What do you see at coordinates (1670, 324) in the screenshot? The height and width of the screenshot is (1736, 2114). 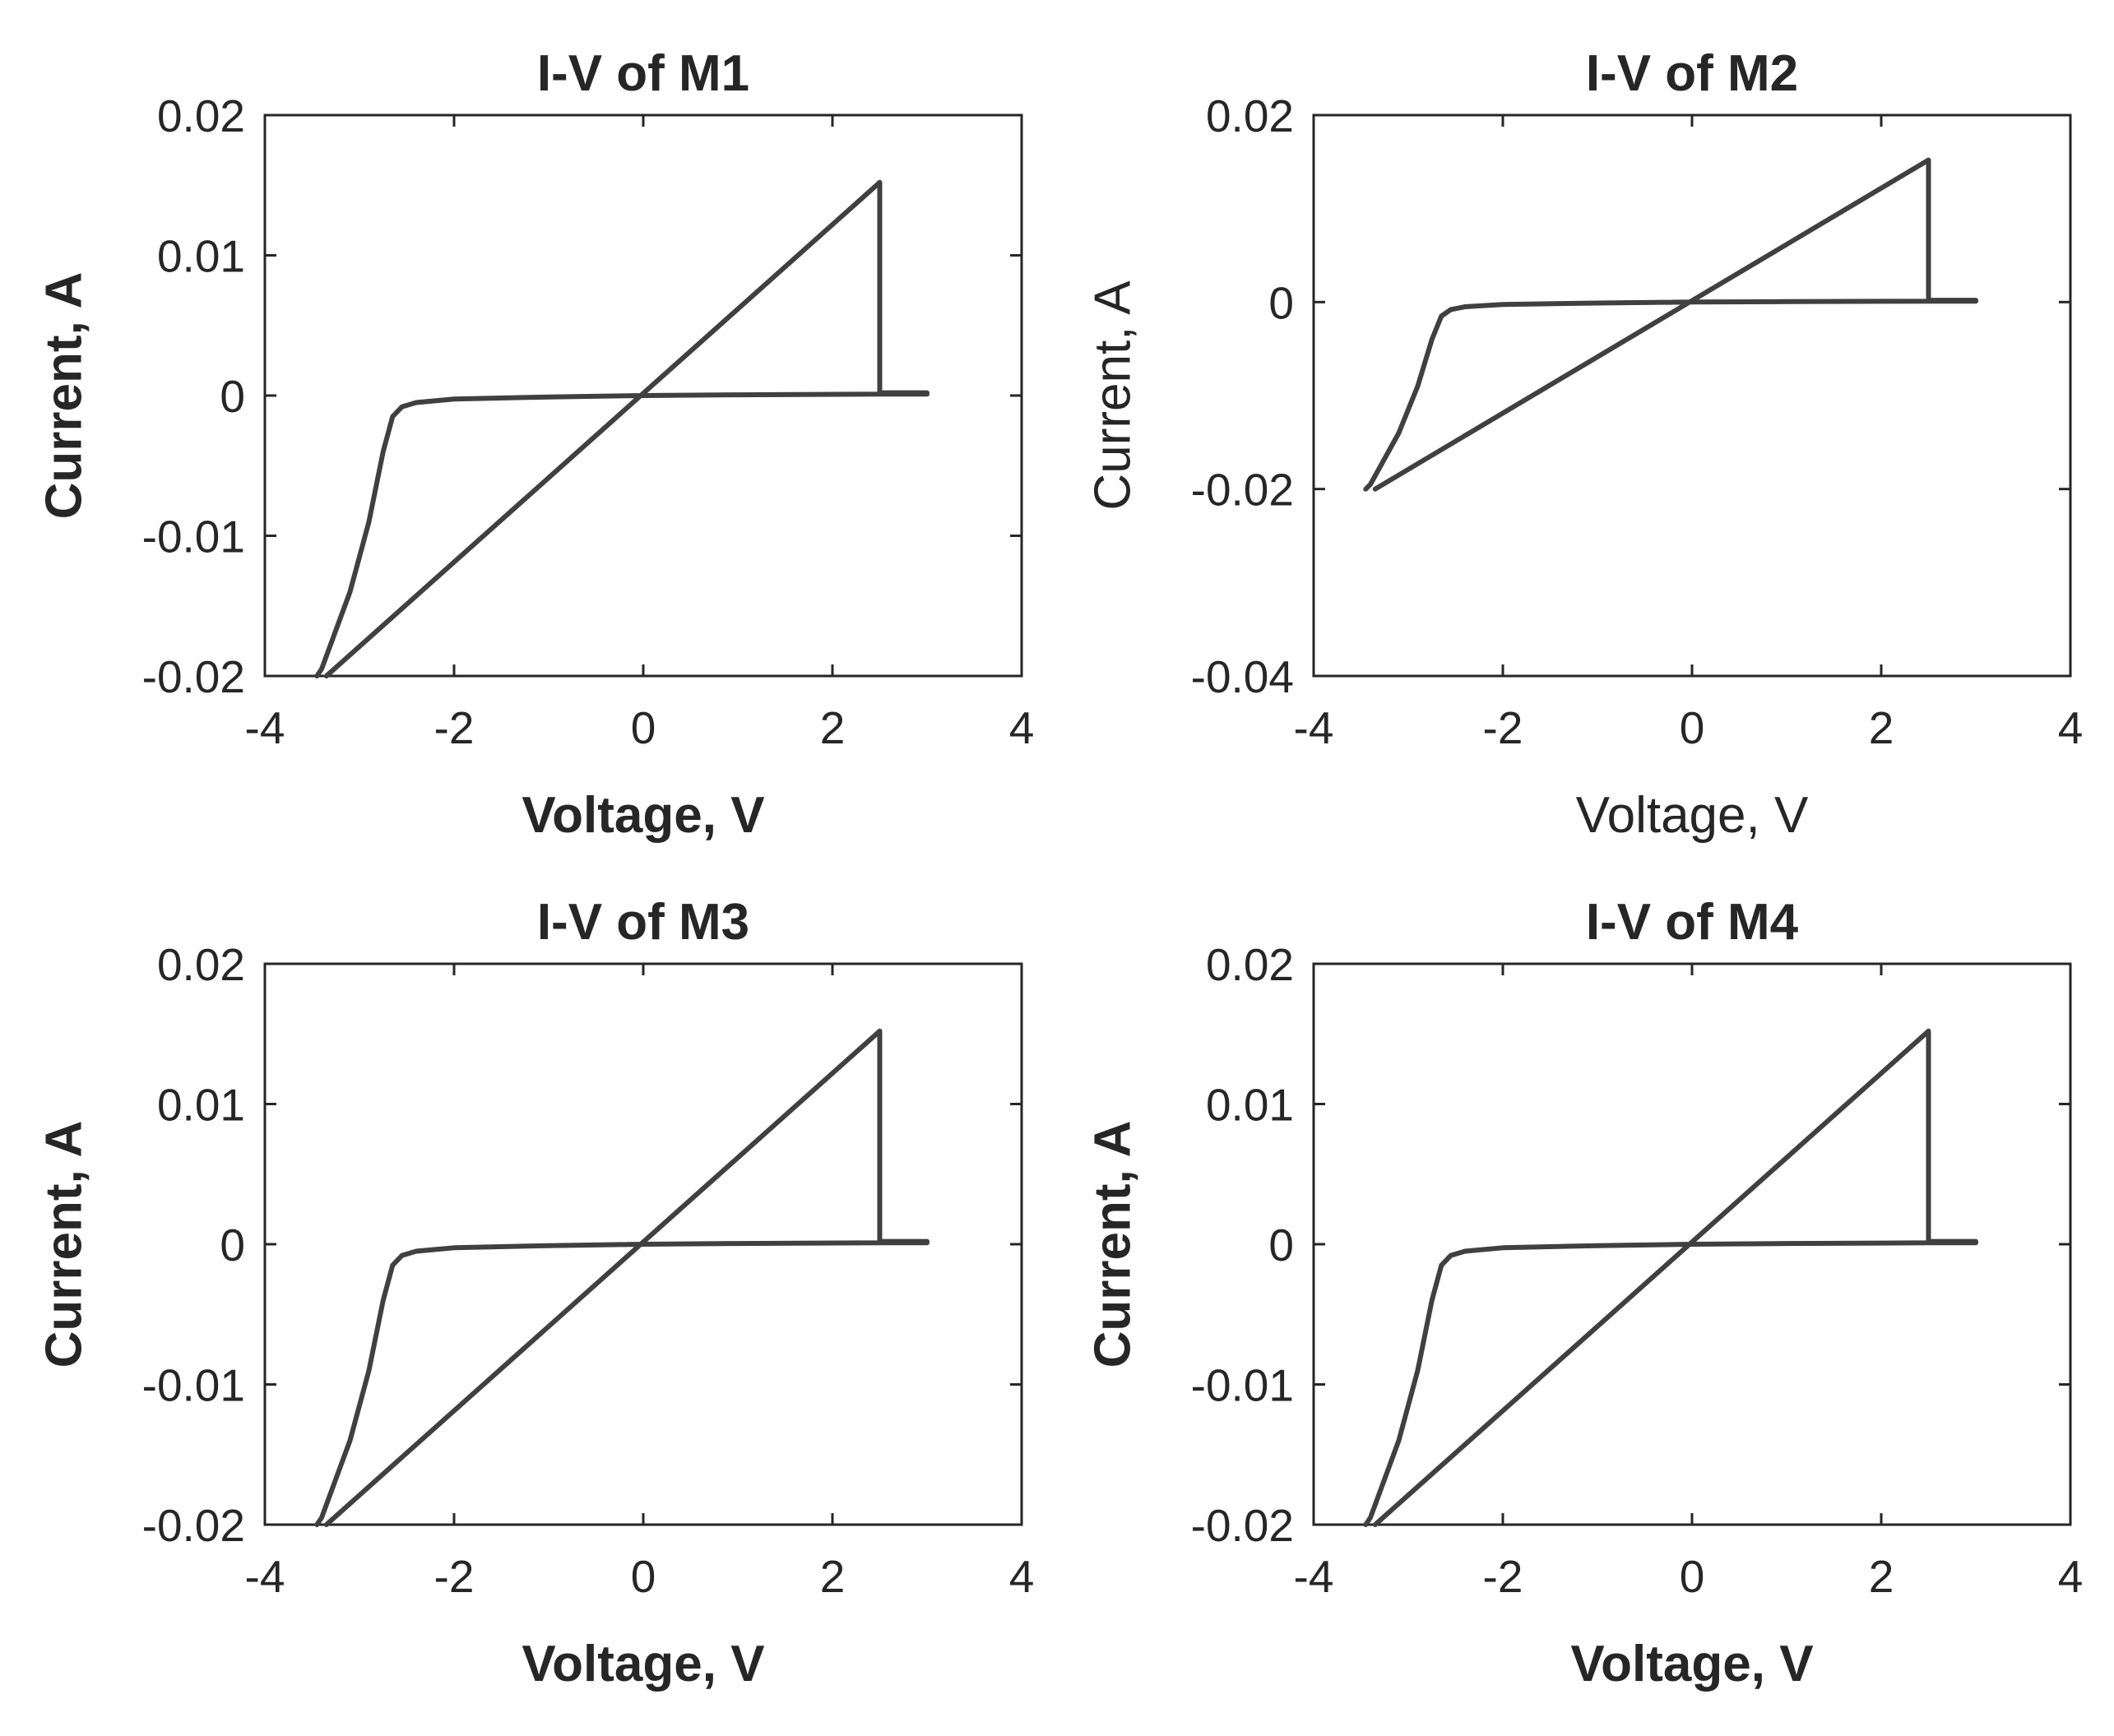 I see `iv-curve-m2` at bounding box center [1670, 324].